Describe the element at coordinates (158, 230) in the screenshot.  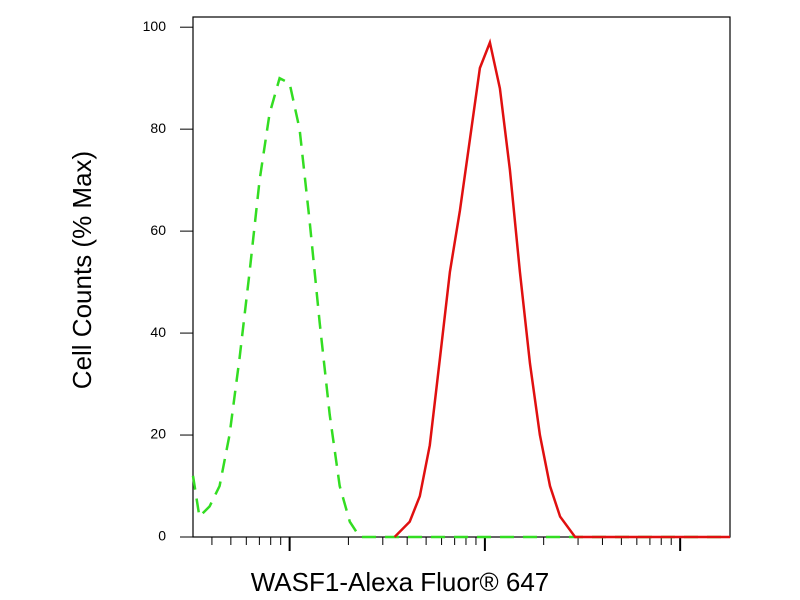
I see `y-tick-label: 60` at that location.